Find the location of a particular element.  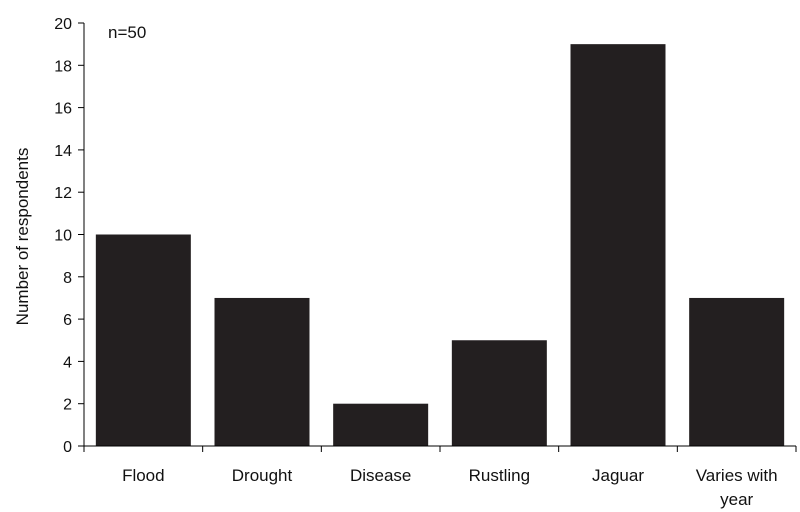

x-category-label: Varies with year is located at coordinates (737, 487).